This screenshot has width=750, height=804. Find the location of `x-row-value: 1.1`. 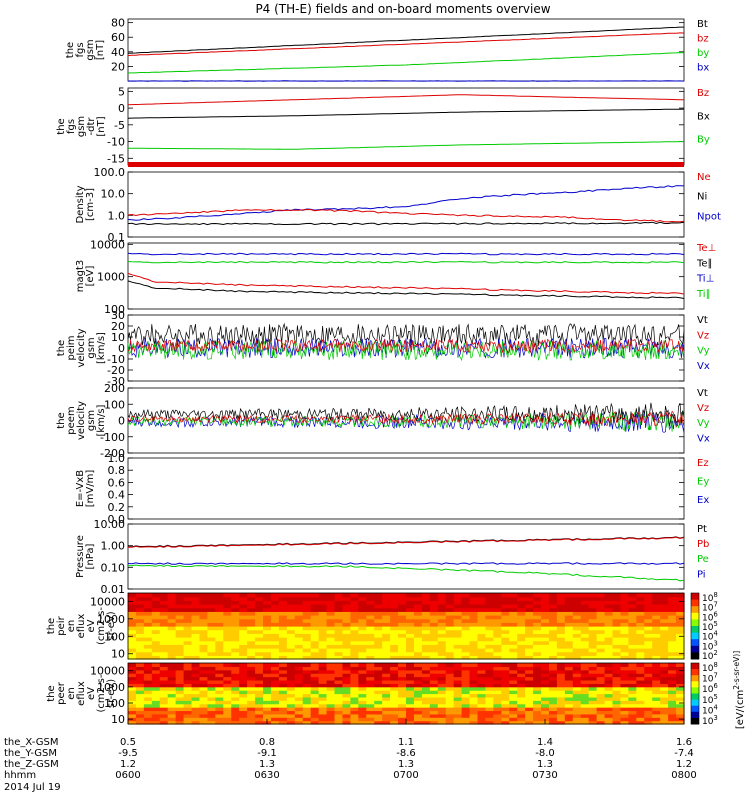

x-row-value: 1.1 is located at coordinates (406, 742).